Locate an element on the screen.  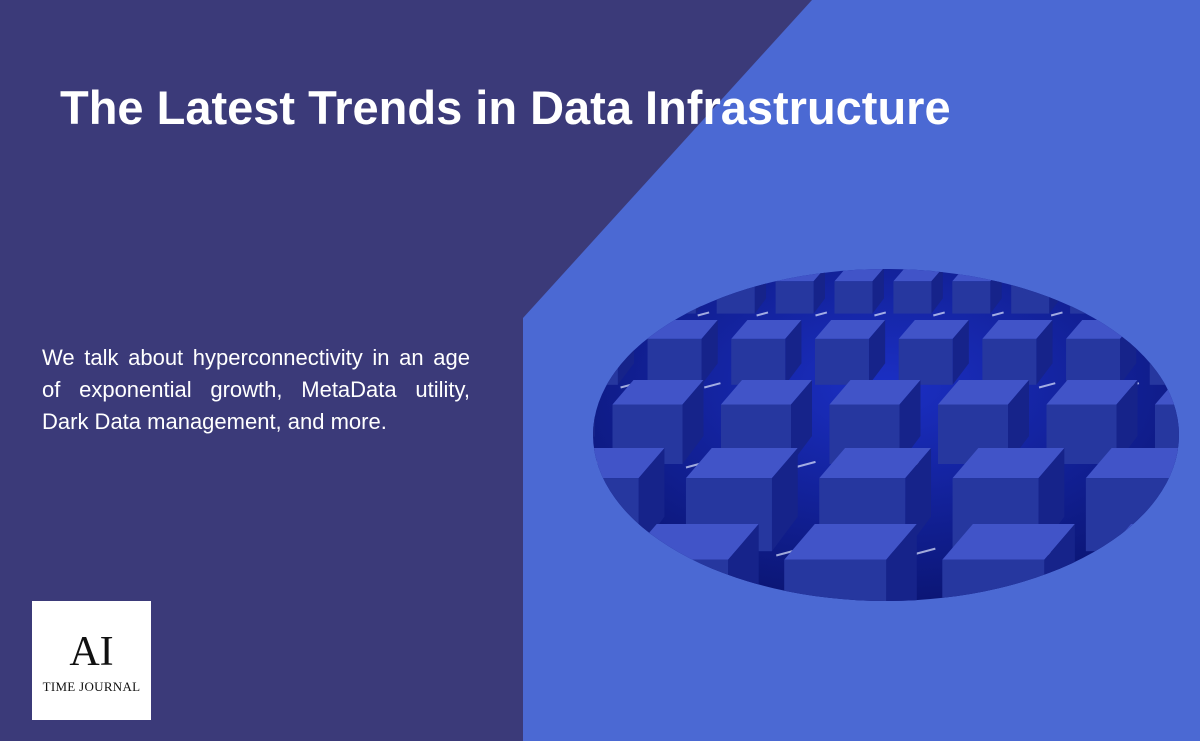
logo-mark: AI is located at coordinates (91, 652).